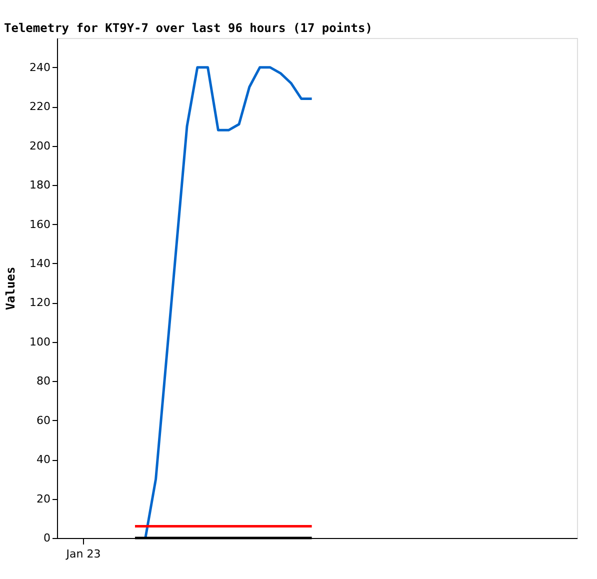  What do you see at coordinates (43, 459) in the screenshot?
I see `y-tick-label: 40` at bounding box center [43, 459].